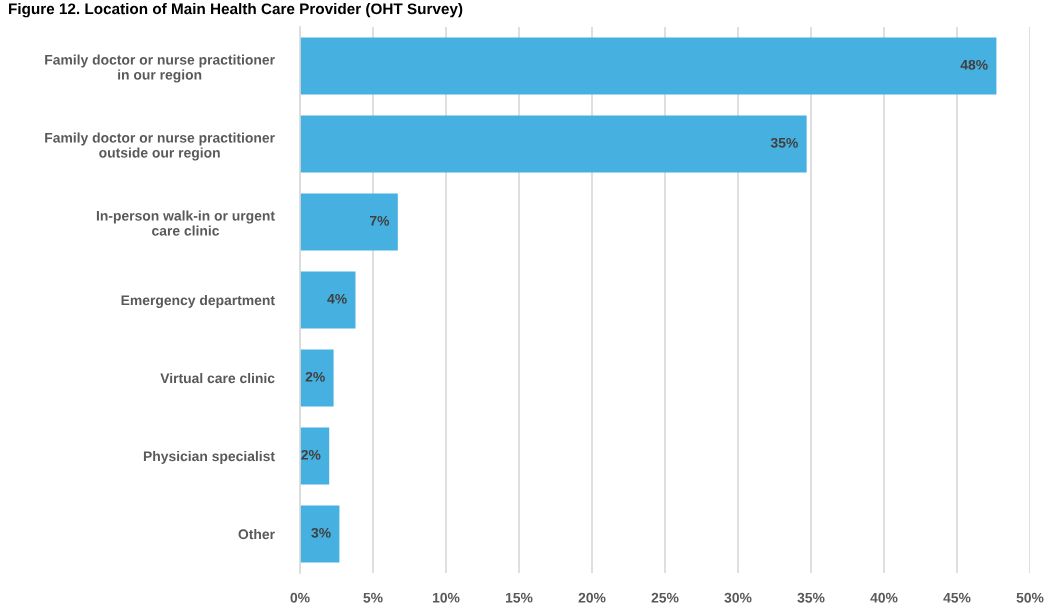 The image size is (1047, 613). I want to click on x-tick-label: 0%, so click(300, 597).